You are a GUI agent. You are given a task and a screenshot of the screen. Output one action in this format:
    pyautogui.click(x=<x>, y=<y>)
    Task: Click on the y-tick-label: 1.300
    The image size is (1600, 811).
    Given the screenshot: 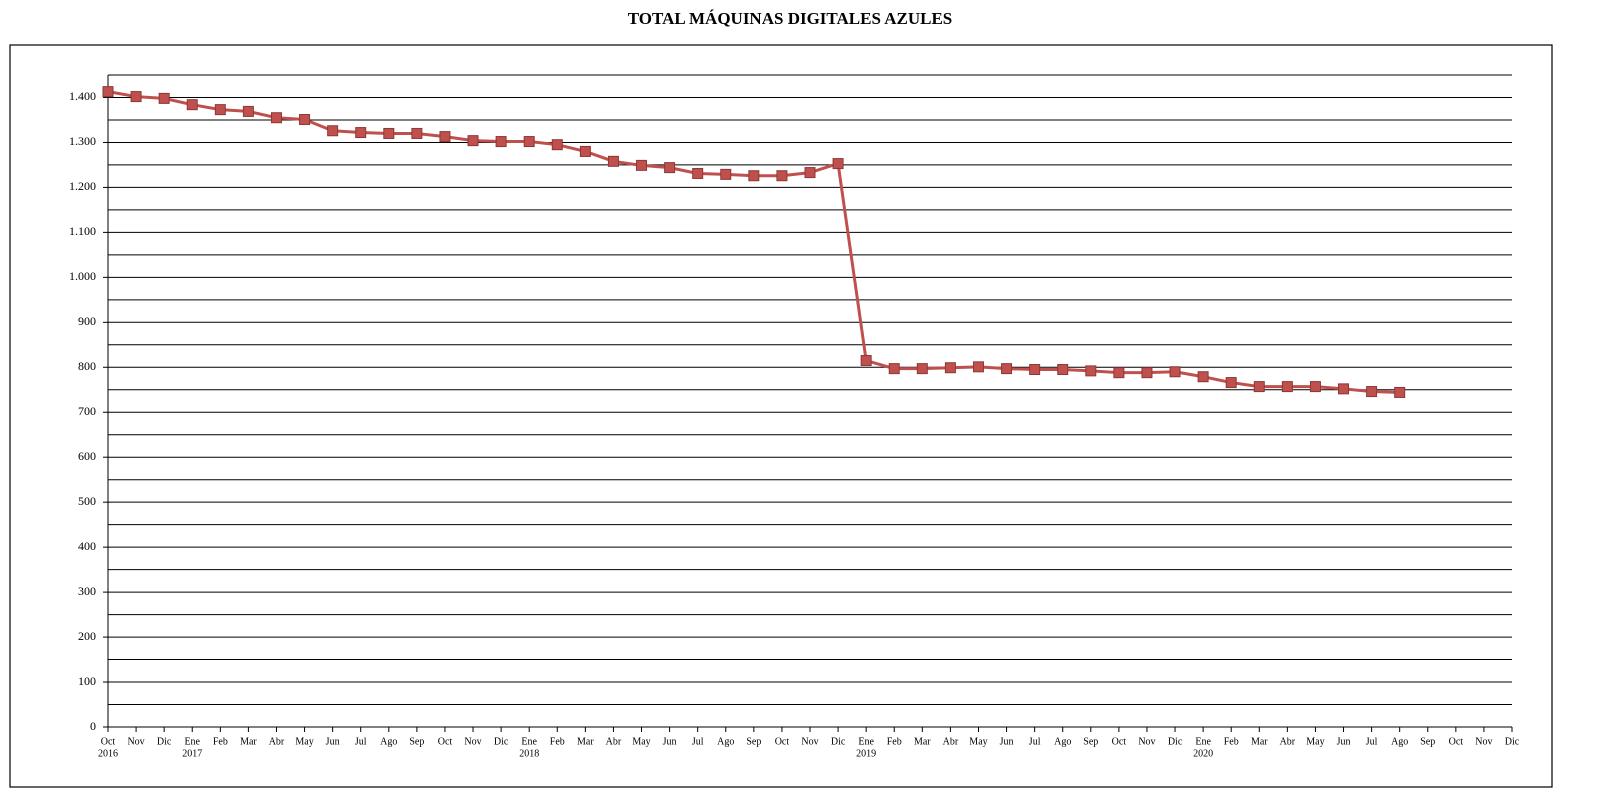 What is the action you would take?
    pyautogui.click(x=82, y=141)
    